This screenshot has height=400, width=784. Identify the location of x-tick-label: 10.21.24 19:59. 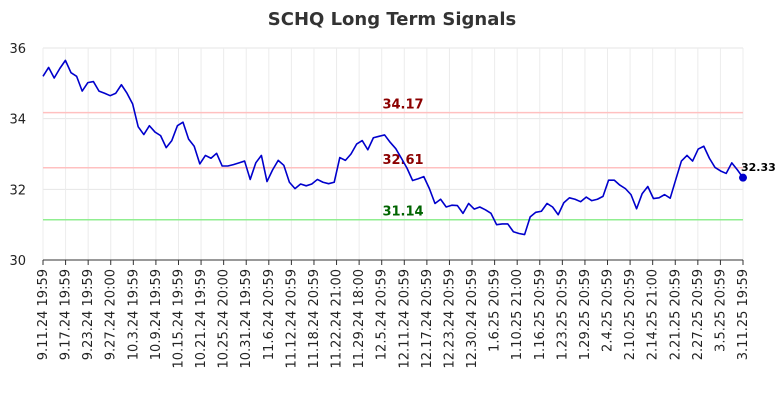
(201, 319).